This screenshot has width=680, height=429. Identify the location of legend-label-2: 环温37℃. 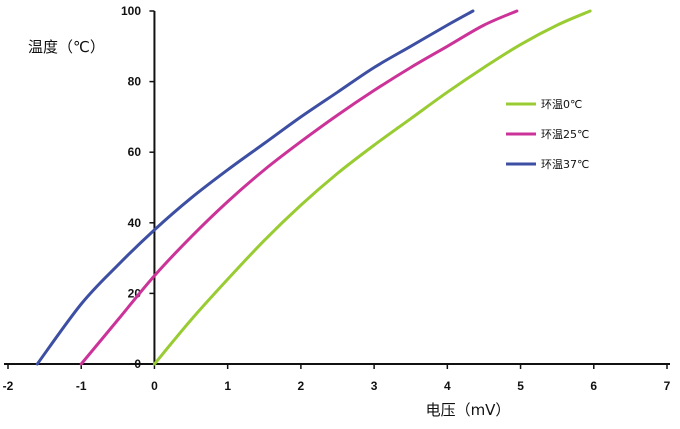
(565, 164).